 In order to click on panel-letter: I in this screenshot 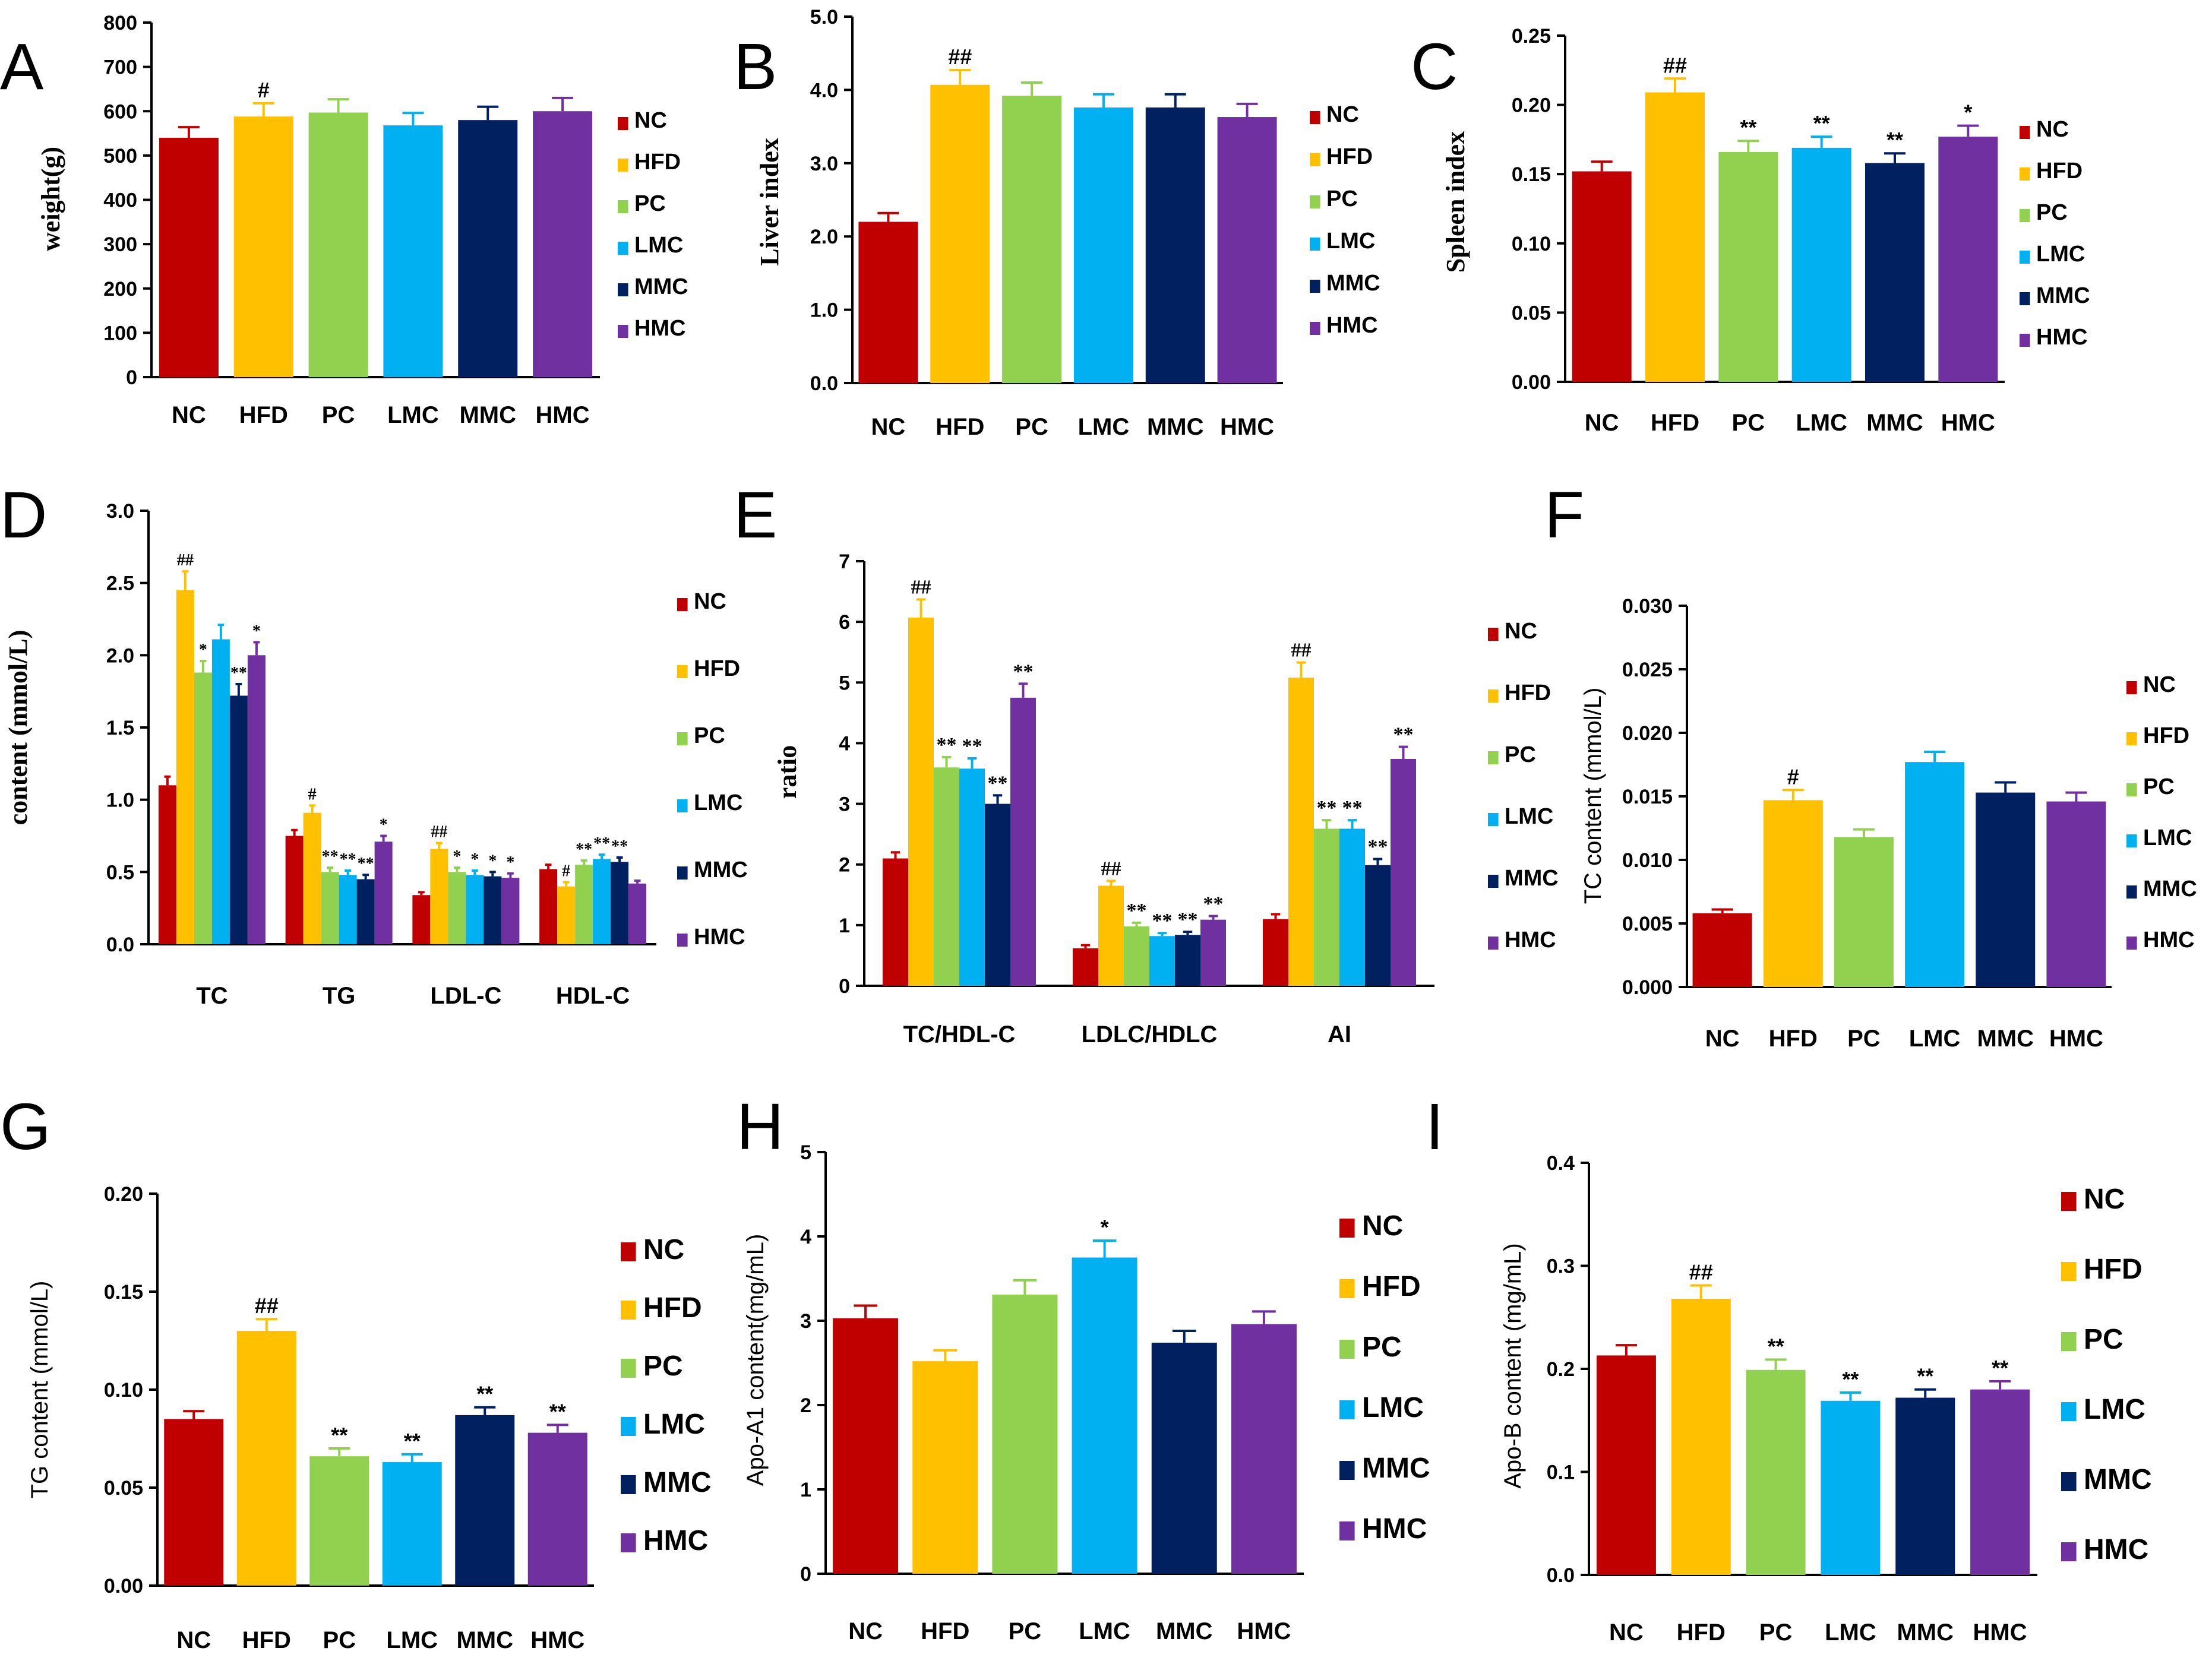, I will do `click(1435, 1126)`.